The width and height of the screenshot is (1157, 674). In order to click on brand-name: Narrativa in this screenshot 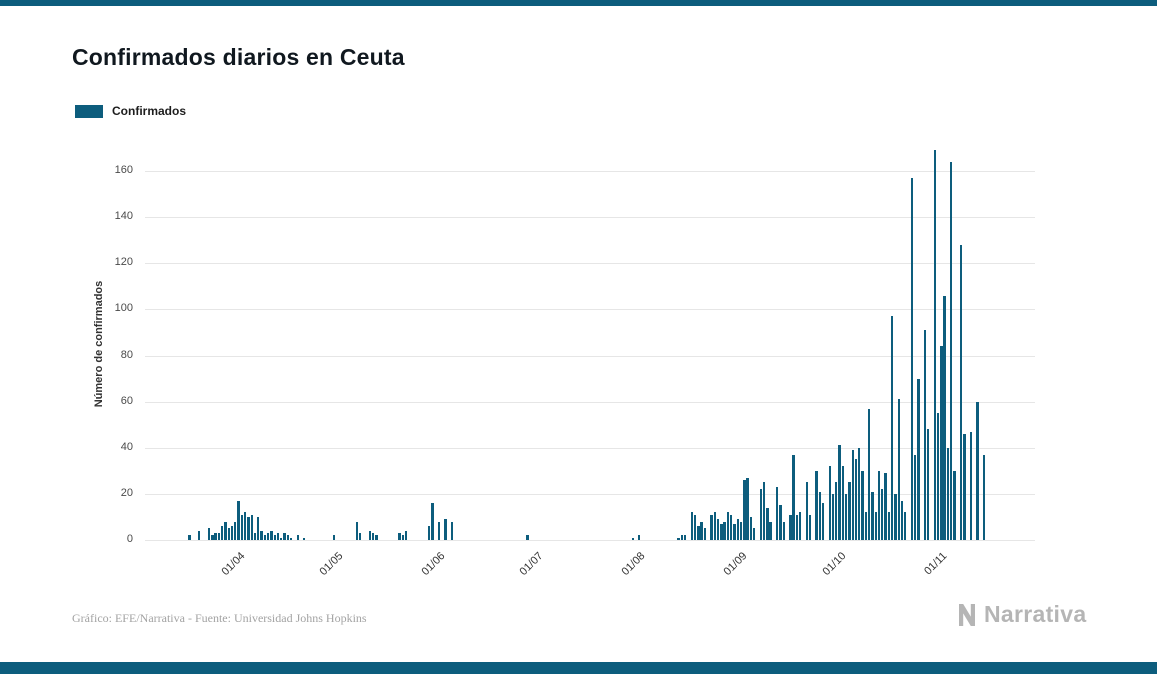, I will do `click(1035, 614)`.